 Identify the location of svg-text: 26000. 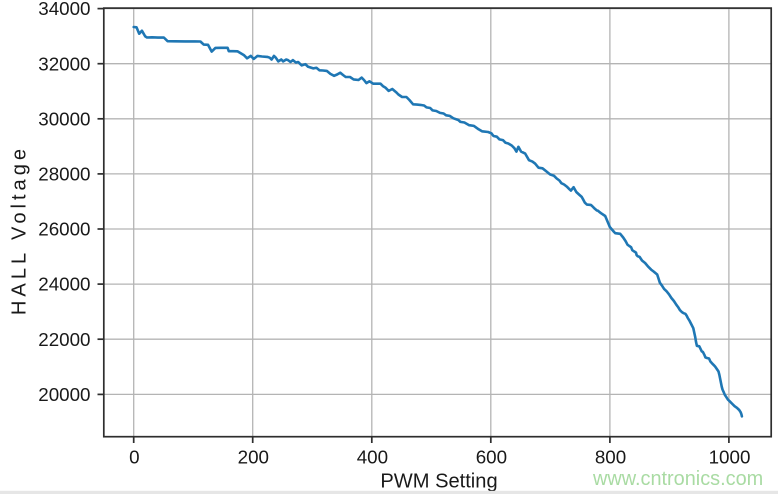
(64, 229).